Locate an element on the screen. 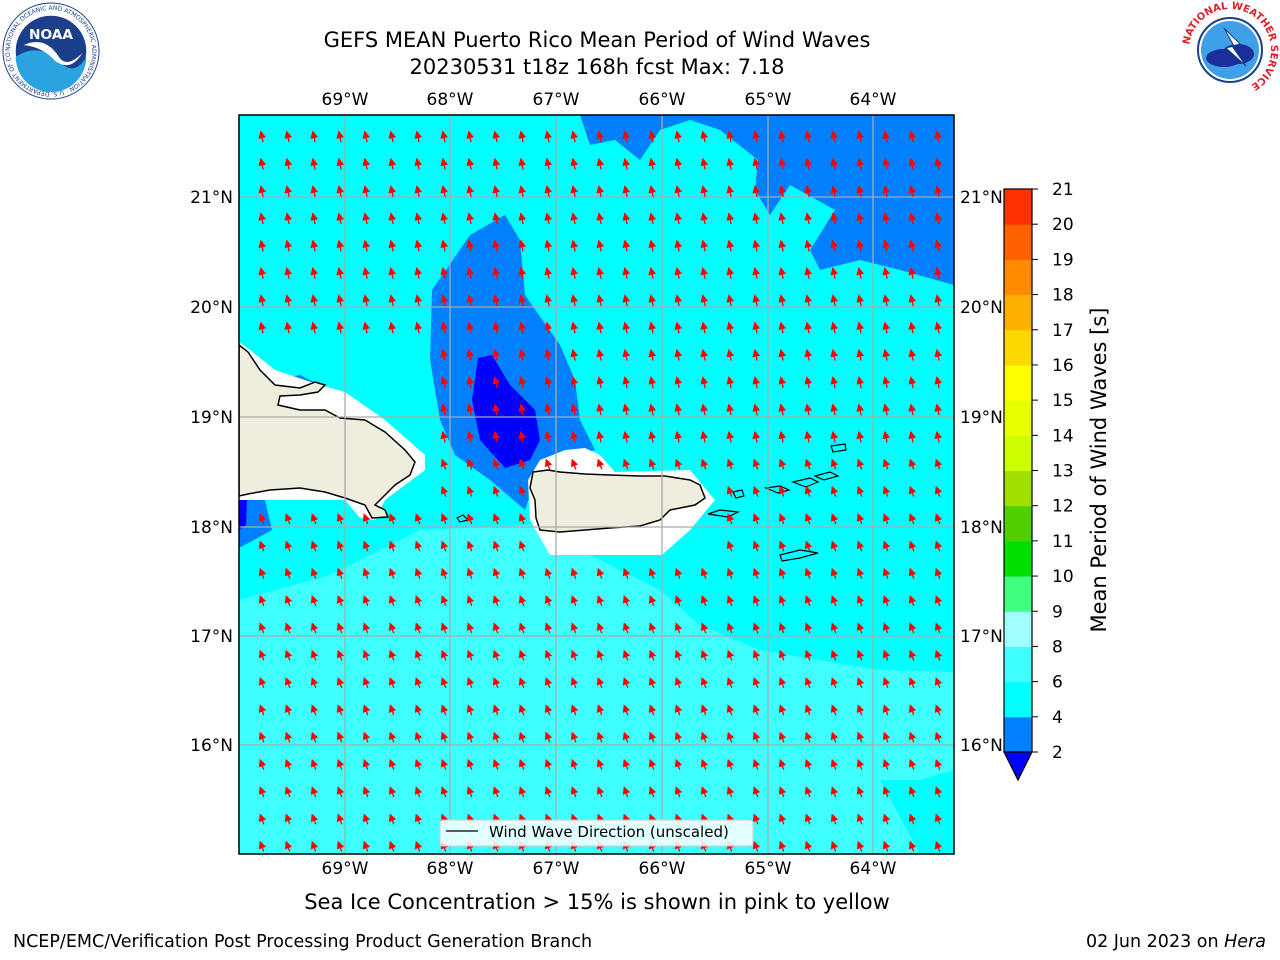 The width and height of the screenshot is (1280, 960). colorbar-tick-label: 2 is located at coordinates (1057, 753).